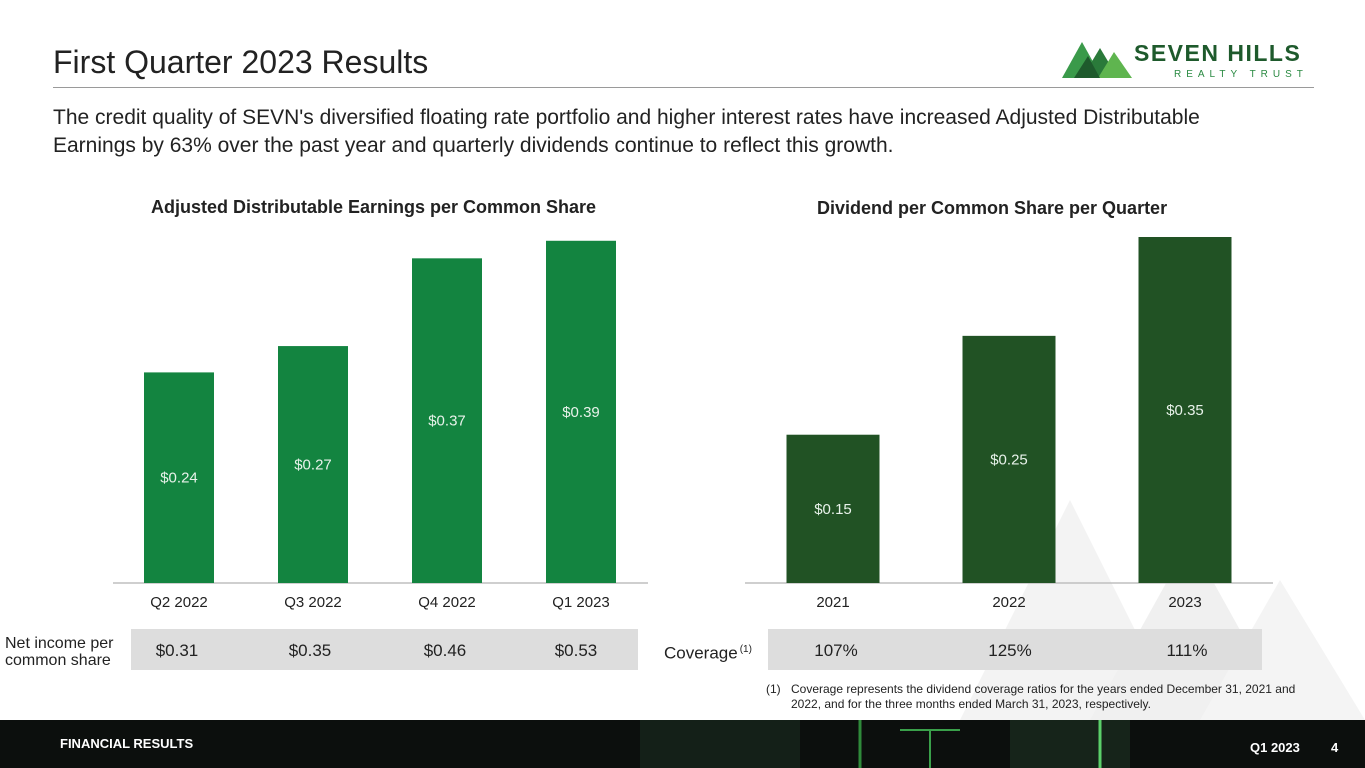 This screenshot has height=768, width=1365. I want to click on logo-subtitle-text: REALTY TRUST, so click(1241, 74).